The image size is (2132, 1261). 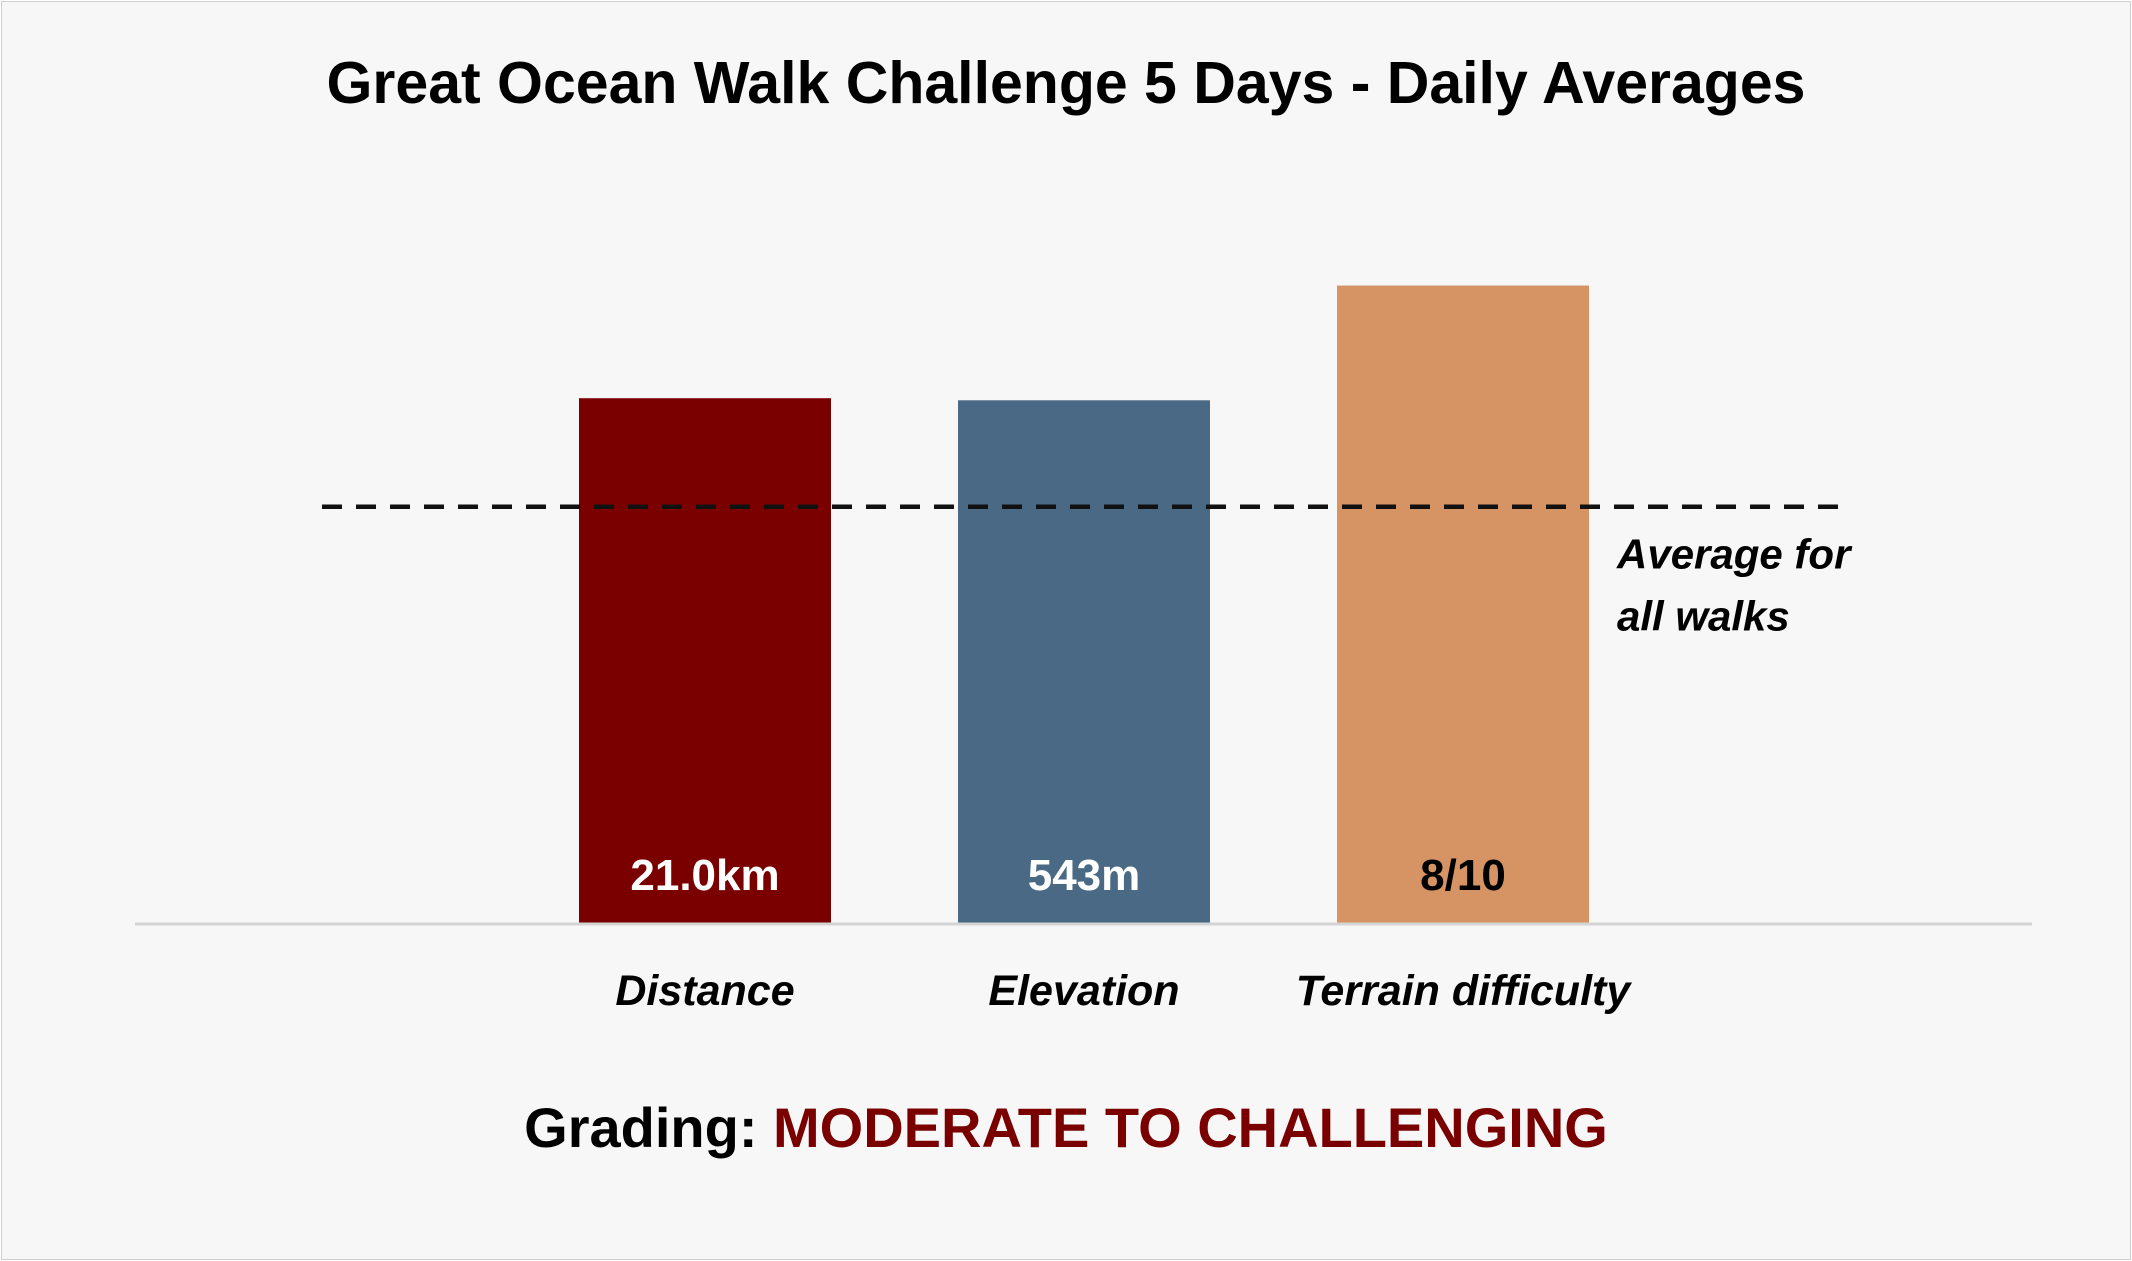 What do you see at coordinates (1084, 662) in the screenshot?
I see `bar-elevation` at bounding box center [1084, 662].